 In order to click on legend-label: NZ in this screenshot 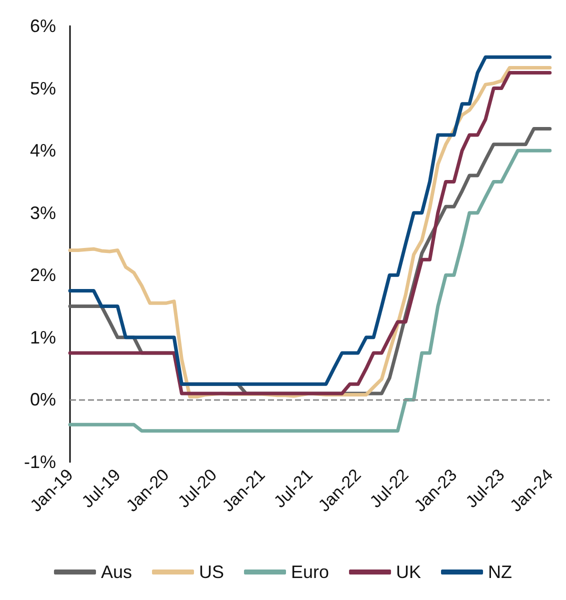, I will do `click(500, 572)`.